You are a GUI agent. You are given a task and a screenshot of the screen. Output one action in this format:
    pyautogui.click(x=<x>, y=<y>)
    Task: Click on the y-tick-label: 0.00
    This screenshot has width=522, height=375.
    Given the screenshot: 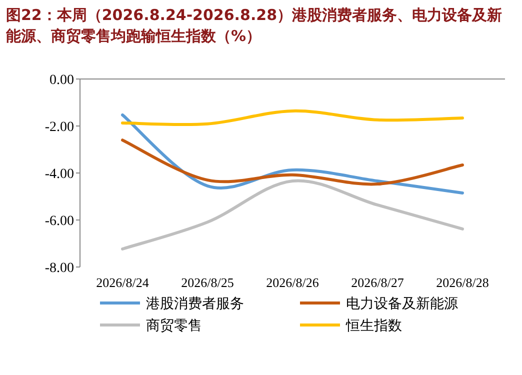 What is the action you would take?
    pyautogui.click(x=62, y=80)
    